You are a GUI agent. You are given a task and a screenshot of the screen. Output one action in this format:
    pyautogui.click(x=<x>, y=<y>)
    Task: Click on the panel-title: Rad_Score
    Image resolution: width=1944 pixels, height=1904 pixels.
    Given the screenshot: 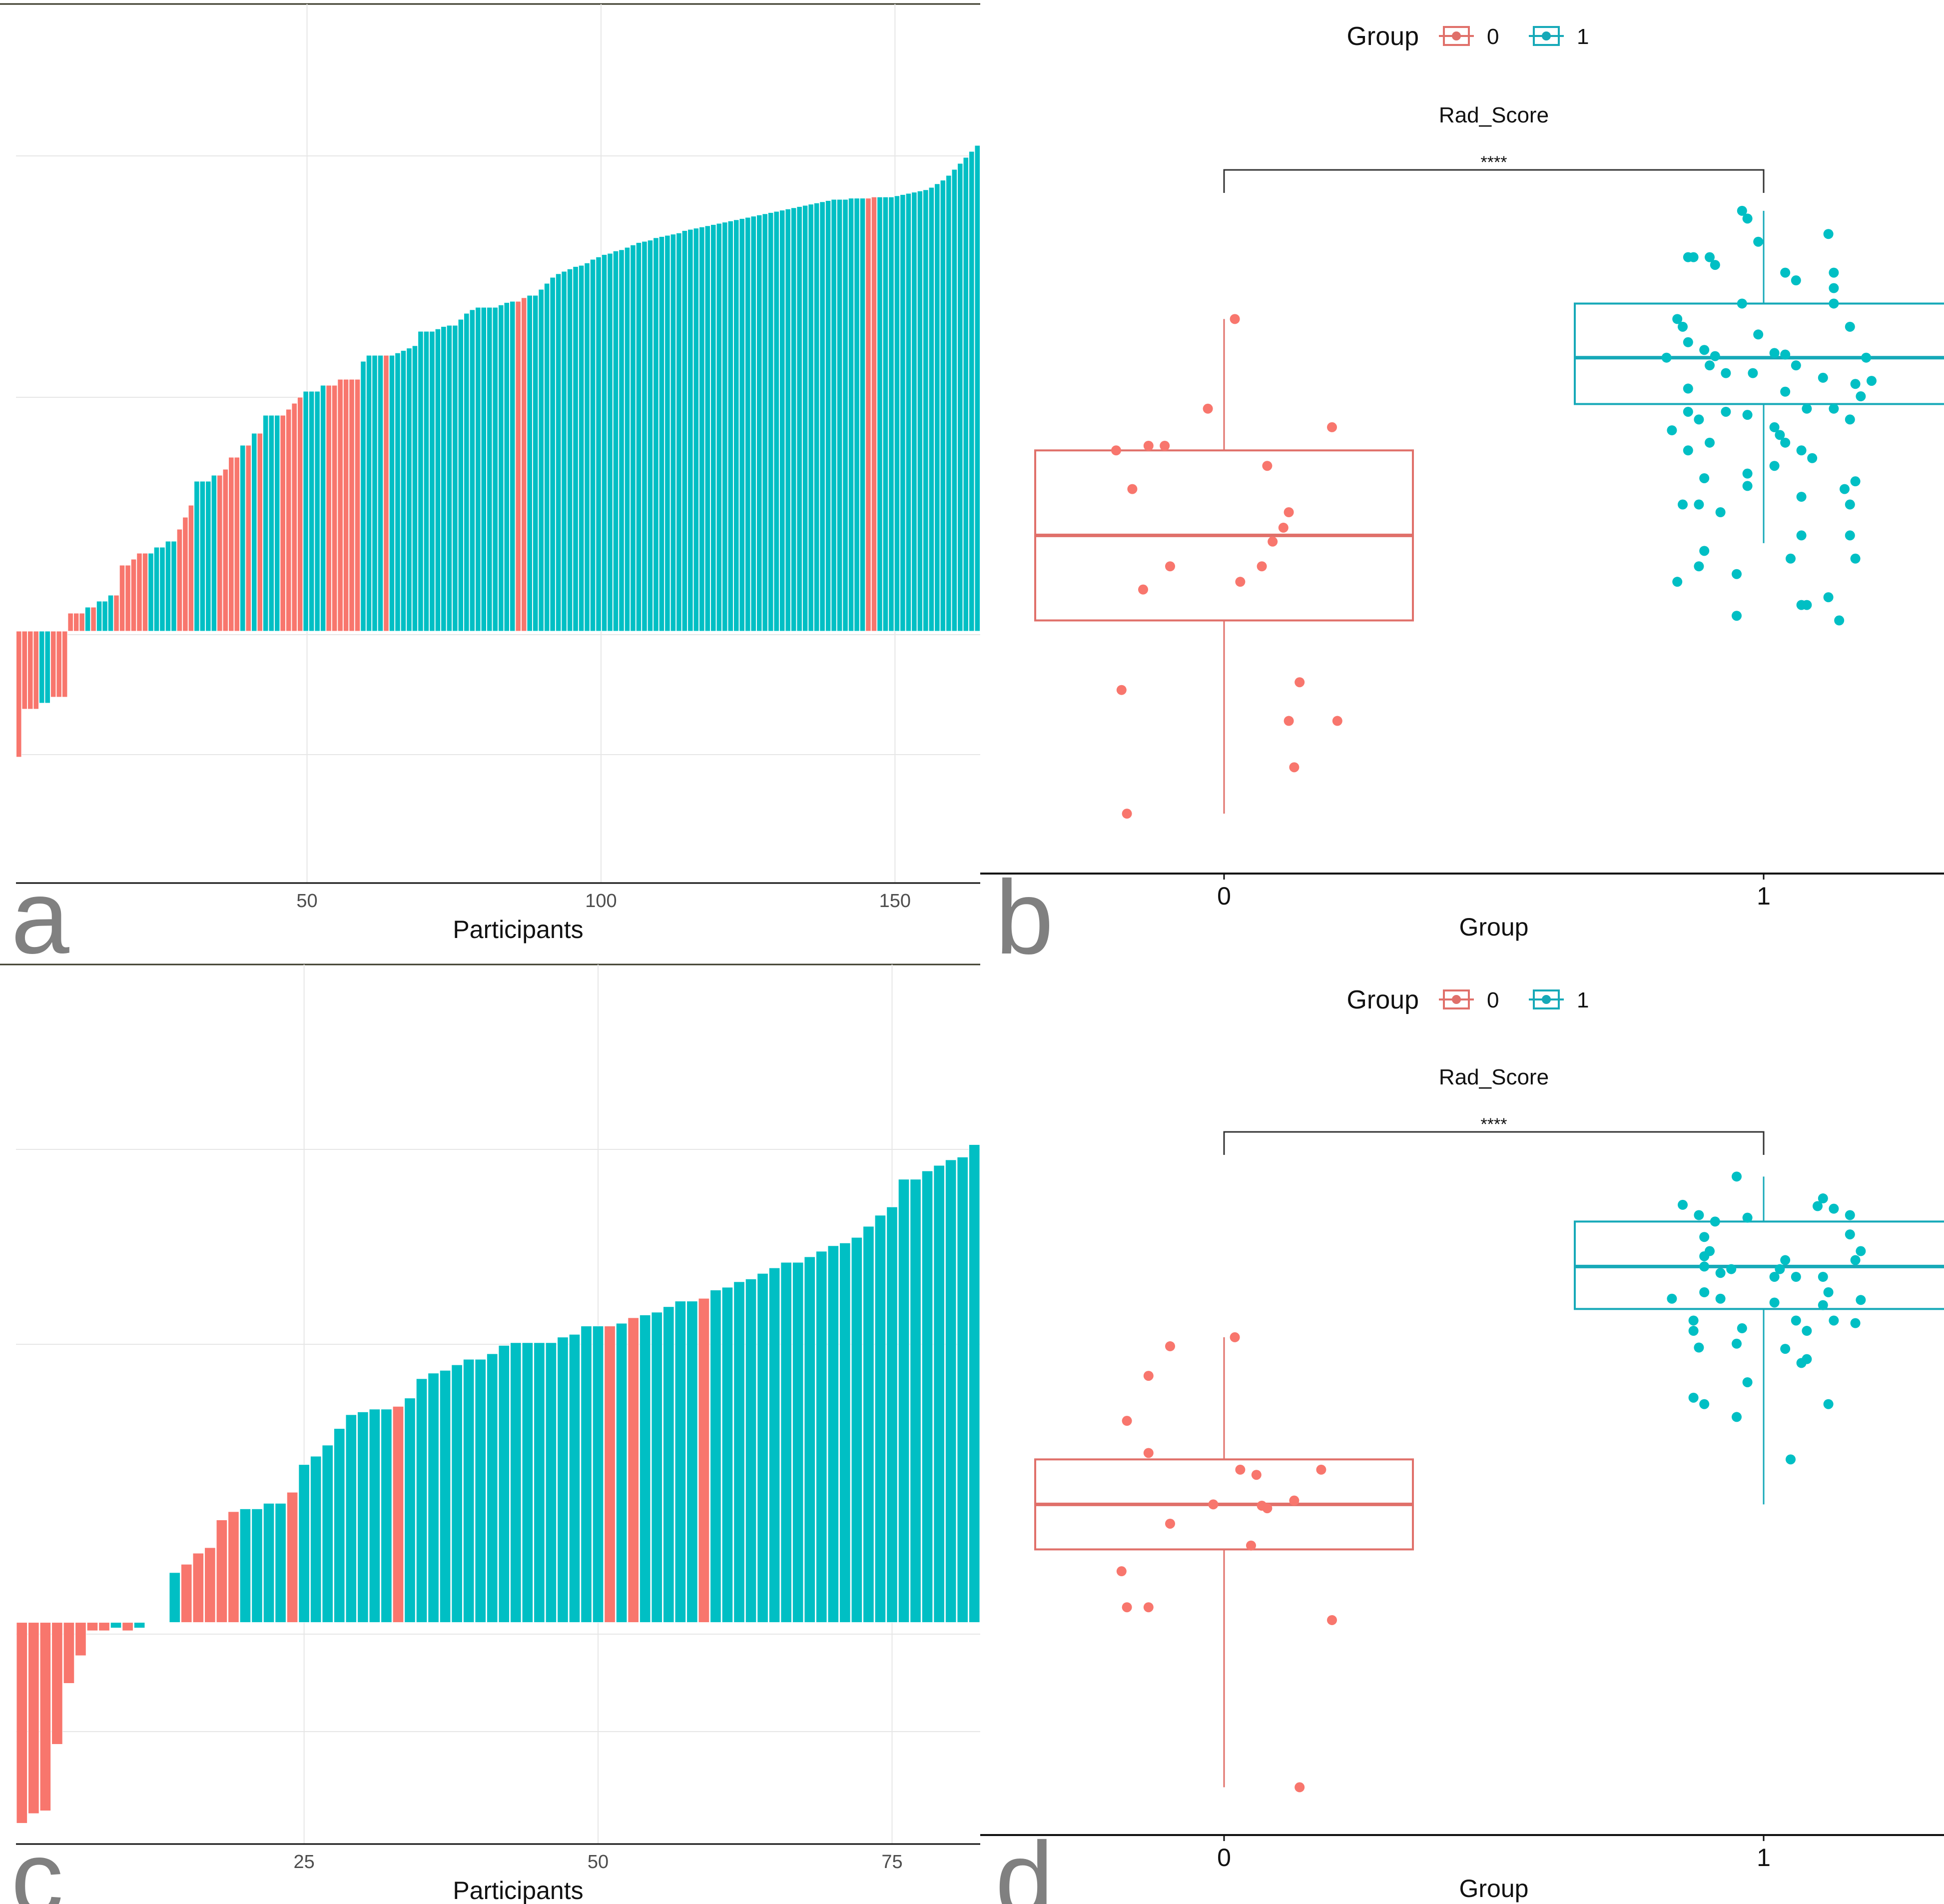 What is the action you would take?
    pyautogui.click(x=1494, y=1077)
    